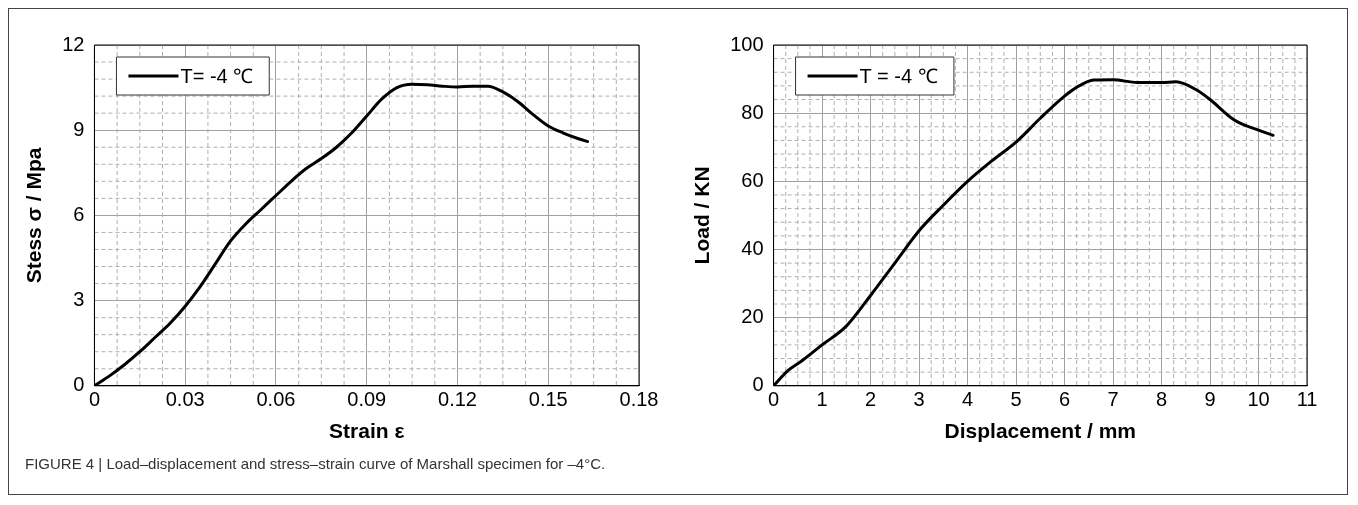 The width and height of the screenshot is (1358, 505). Describe the element at coordinates (79, 299) in the screenshot. I see `y-tick-label: 3` at that location.